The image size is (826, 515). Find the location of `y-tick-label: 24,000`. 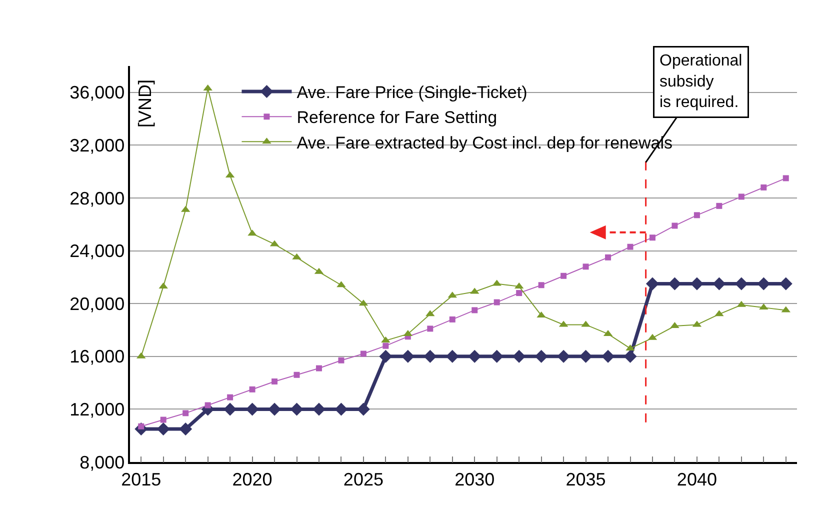

y-tick-label: 24,000 is located at coordinates (97, 251).